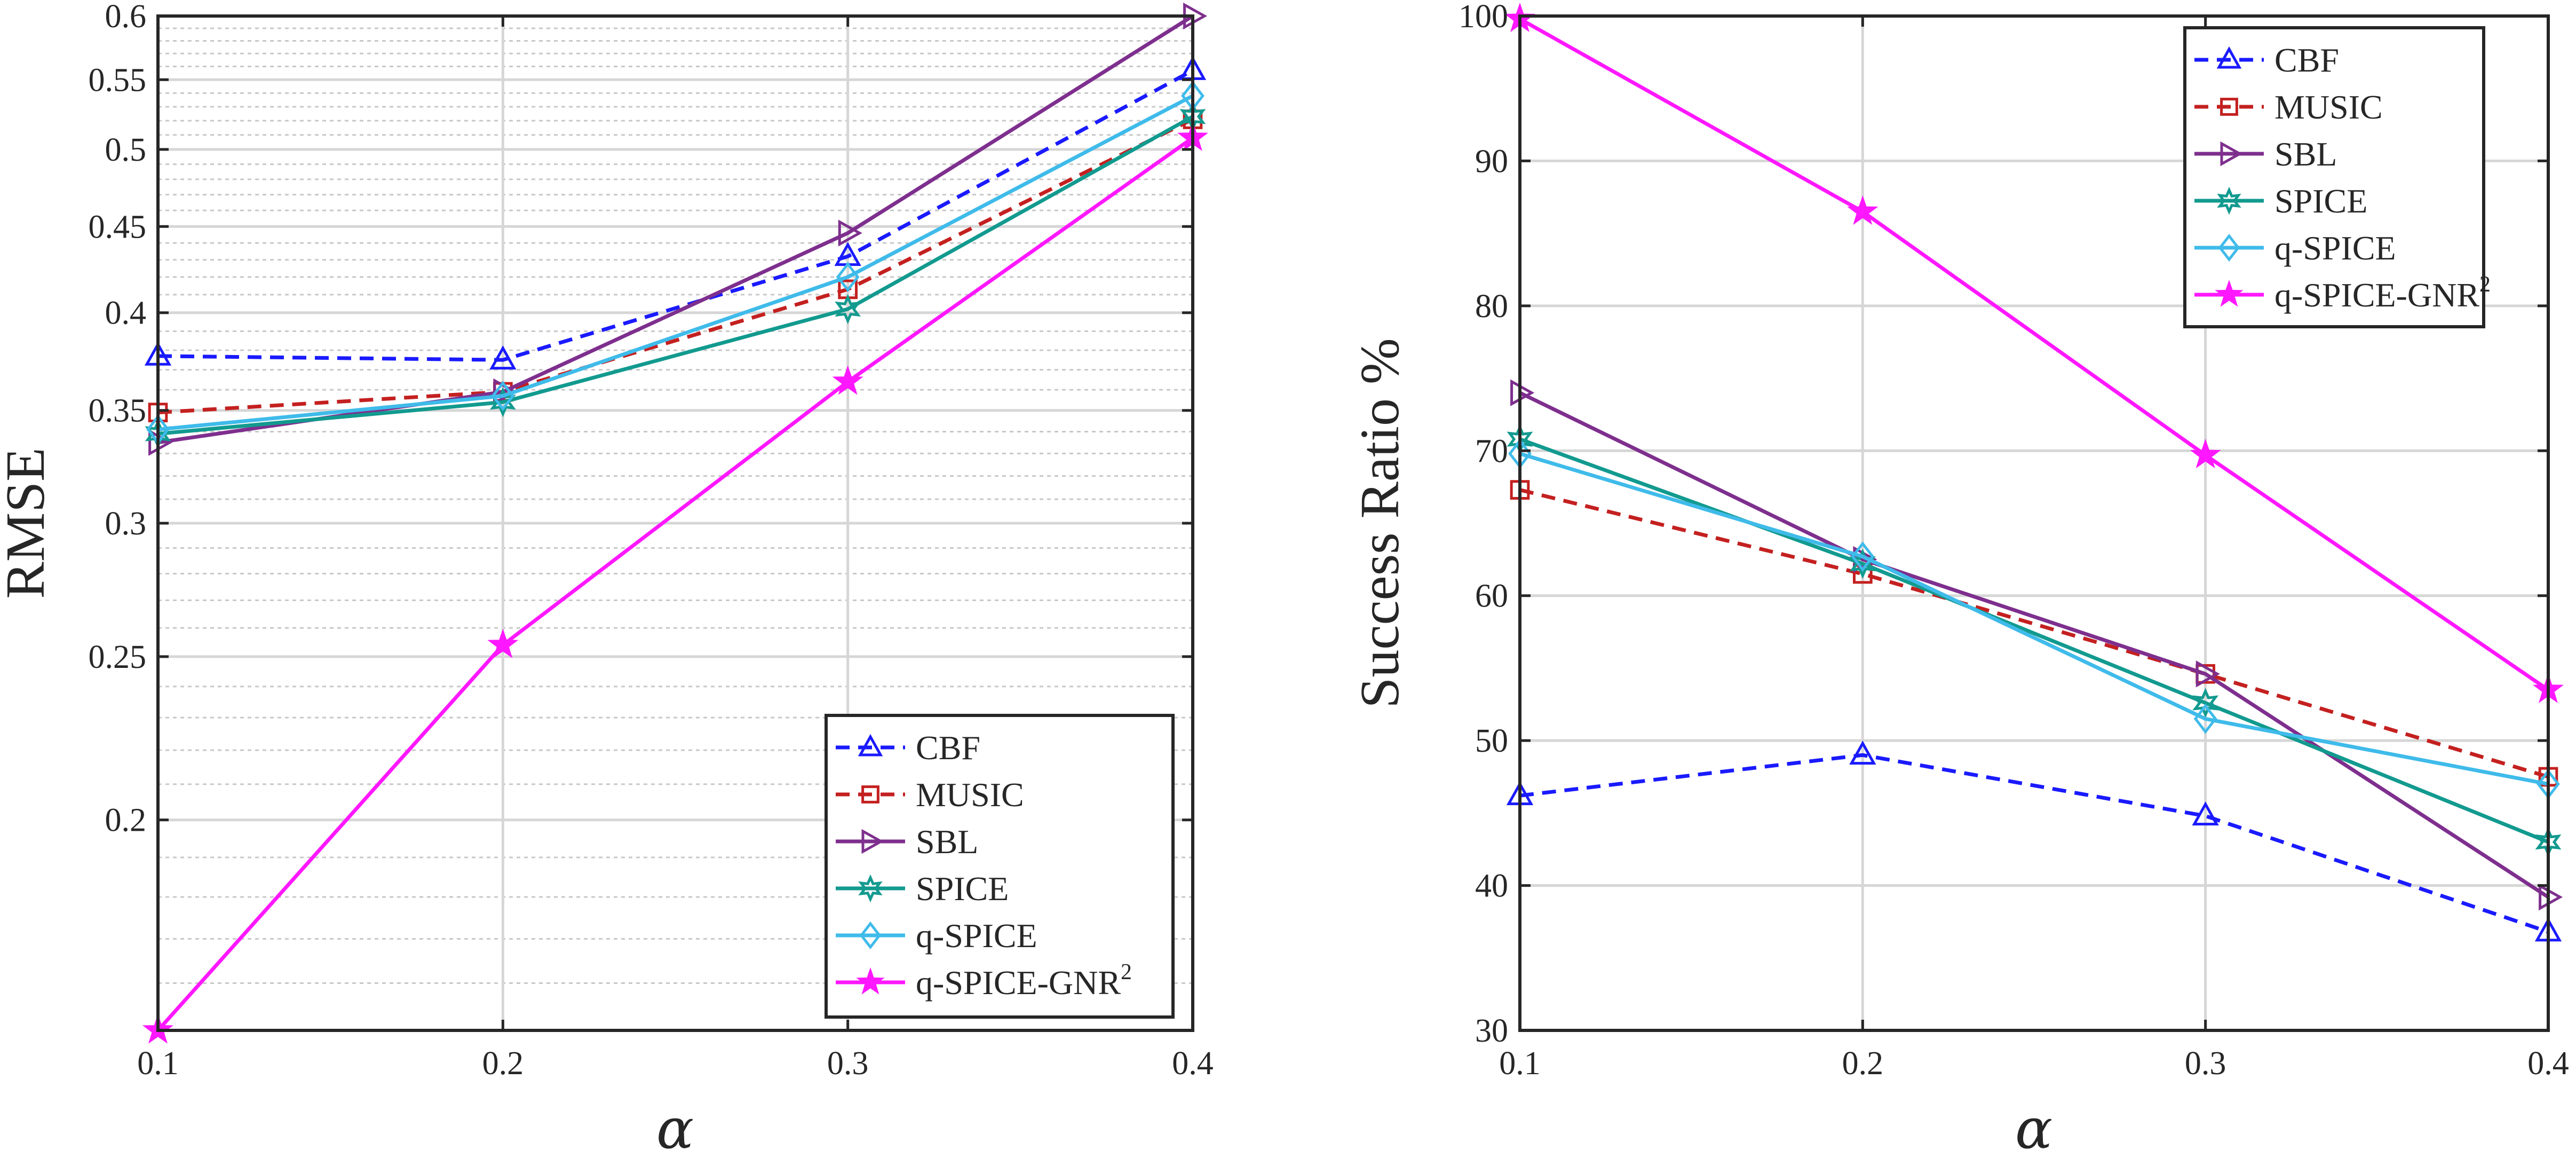 This screenshot has width=2576, height=1158. I want to click on success-legend-item-spice: SPICE, so click(2280, 201).